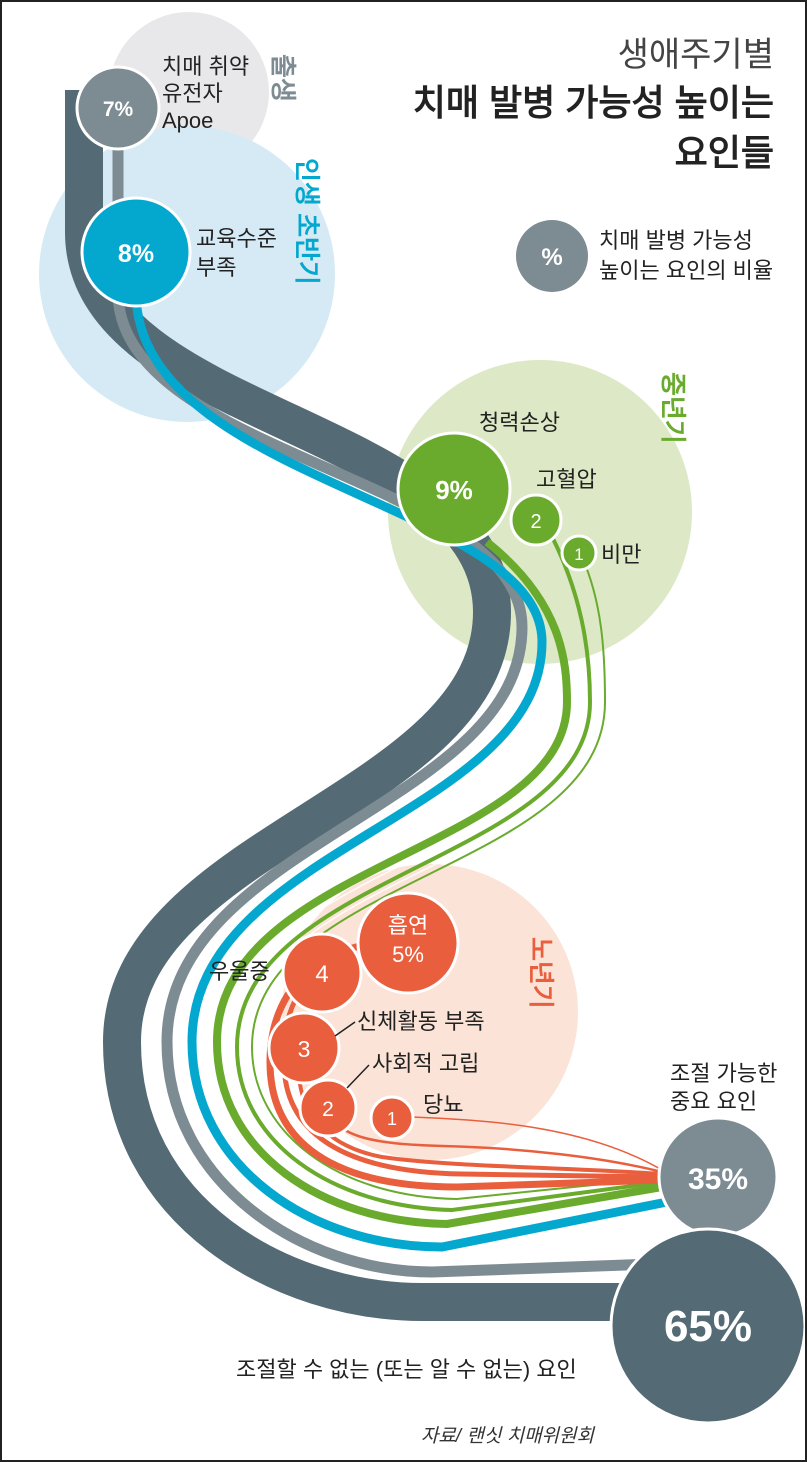 Image resolution: width=807 pixels, height=1462 pixels. I want to click on isolation-circle, so click(328, 1108).